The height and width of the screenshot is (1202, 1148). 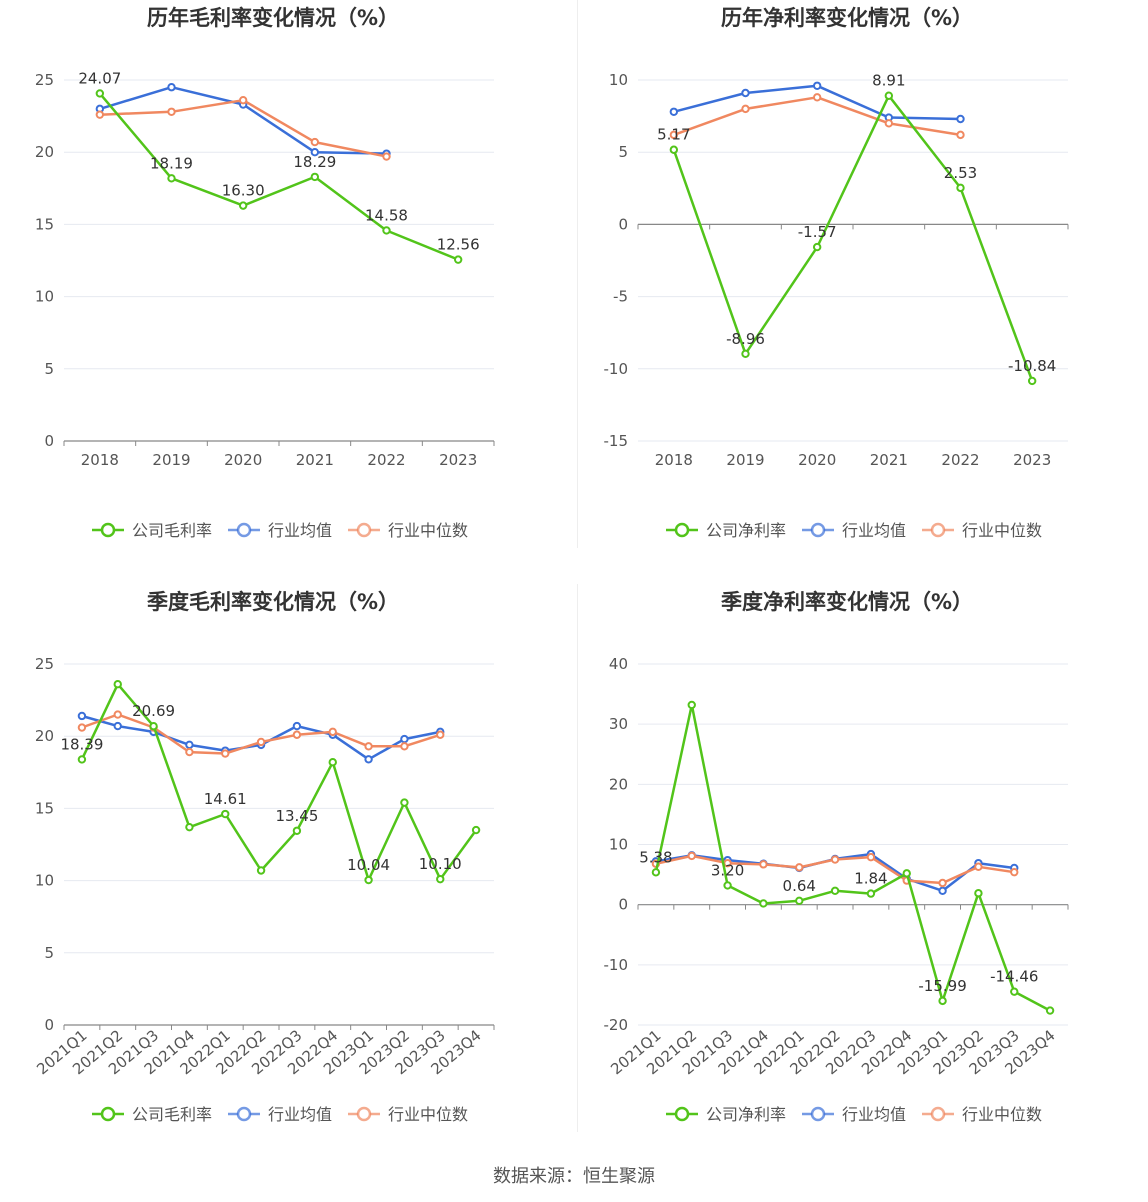 What do you see at coordinates (889, 460) in the screenshot?
I see `x-tick-label: 2021` at bounding box center [889, 460].